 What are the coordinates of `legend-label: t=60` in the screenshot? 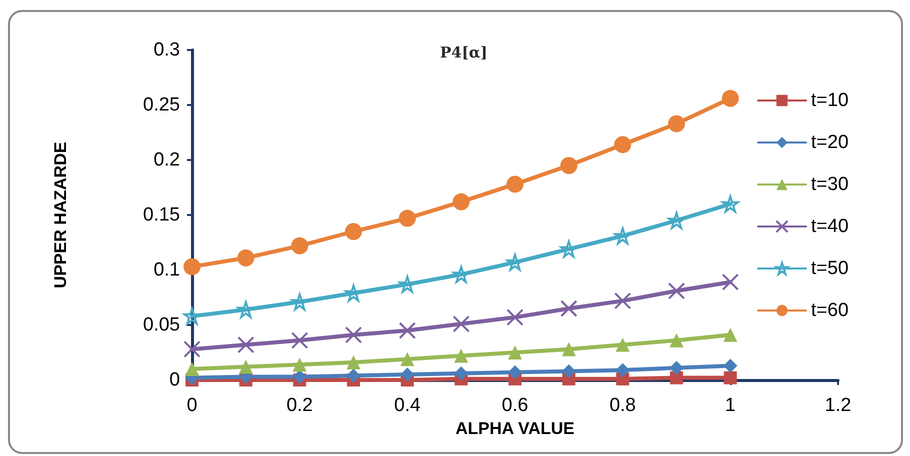 It's located at (830, 310).